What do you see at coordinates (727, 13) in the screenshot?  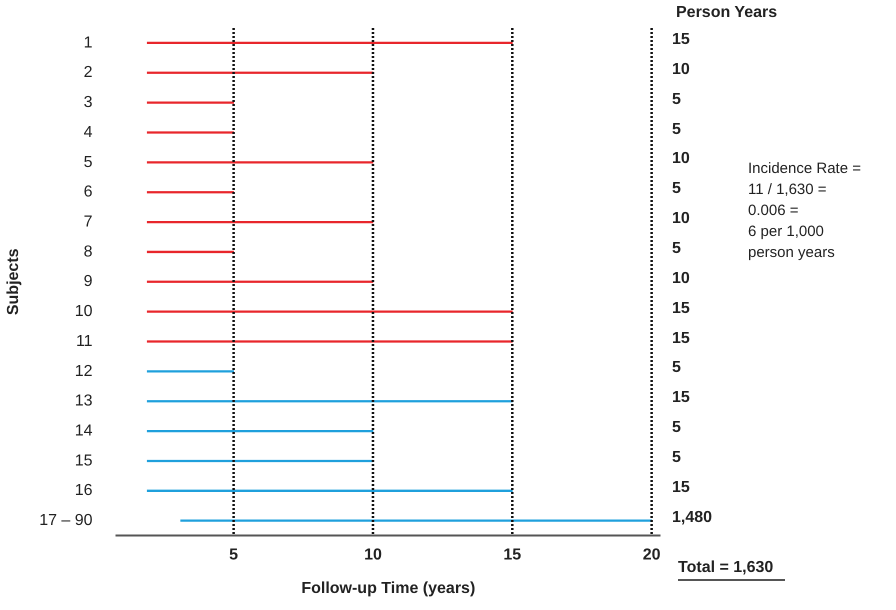 I see `text: Person Years` at bounding box center [727, 13].